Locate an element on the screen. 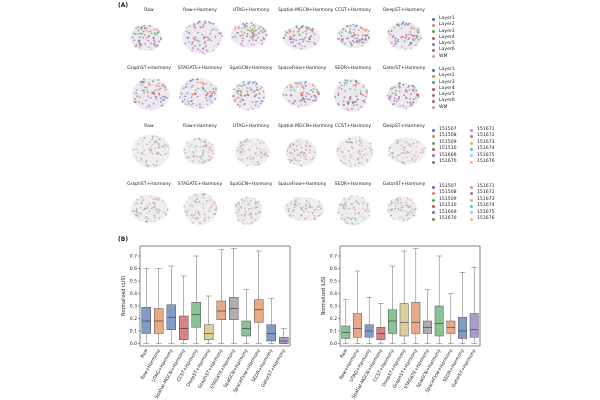 The image size is (600, 400). legend-item: Layer4 is located at coordinates (443, 38).